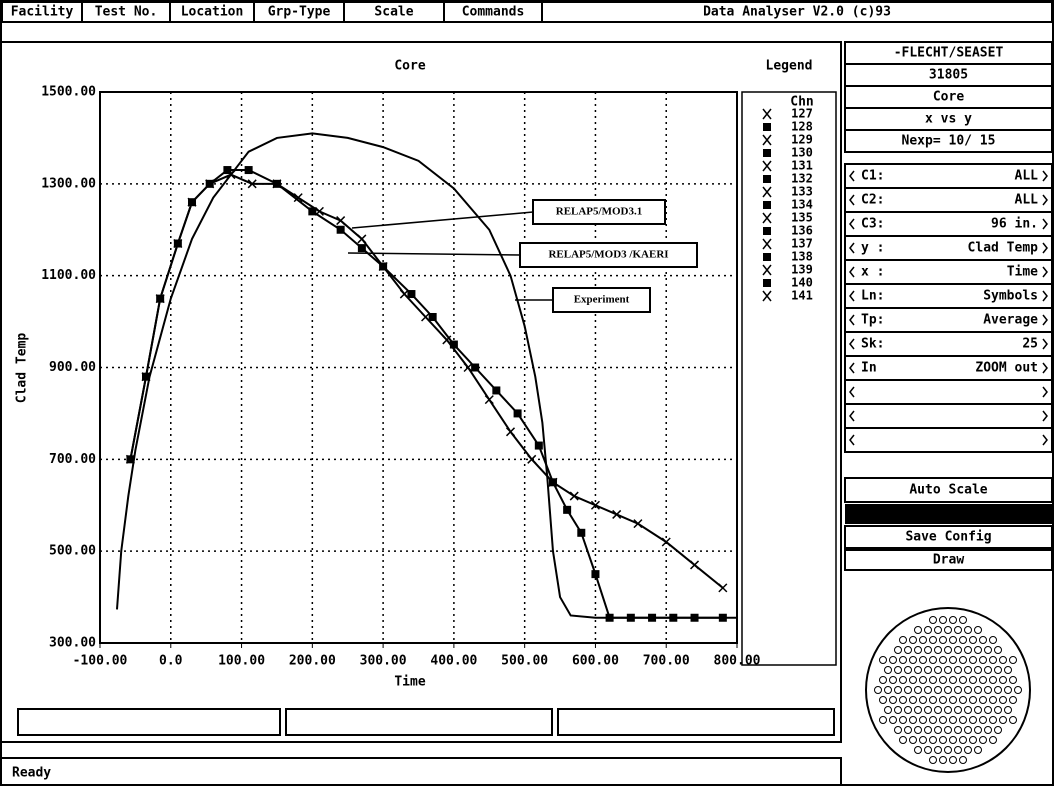 The height and width of the screenshot is (790, 1054). What do you see at coordinates (126, 12) in the screenshot?
I see `menu-label: Test No.` at bounding box center [126, 12].